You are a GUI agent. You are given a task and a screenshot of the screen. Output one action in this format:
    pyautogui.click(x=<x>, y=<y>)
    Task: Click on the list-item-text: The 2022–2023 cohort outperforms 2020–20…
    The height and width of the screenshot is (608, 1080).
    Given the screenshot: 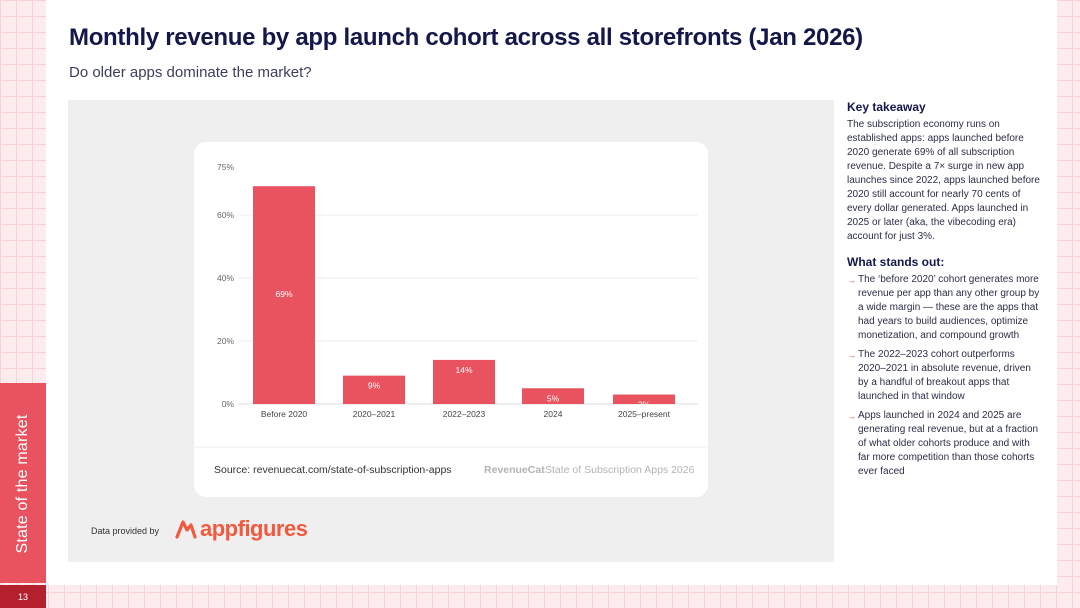 What is the action you would take?
    pyautogui.click(x=944, y=375)
    